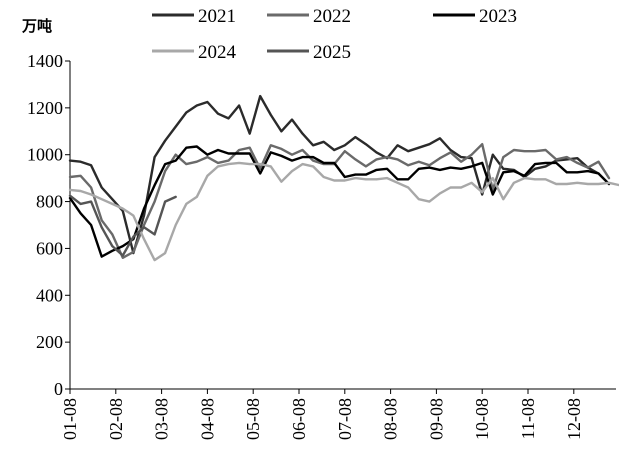 The height and width of the screenshot is (466, 619). What do you see at coordinates (116, 419) in the screenshot?
I see `x-tick-label: 02-08` at bounding box center [116, 419].